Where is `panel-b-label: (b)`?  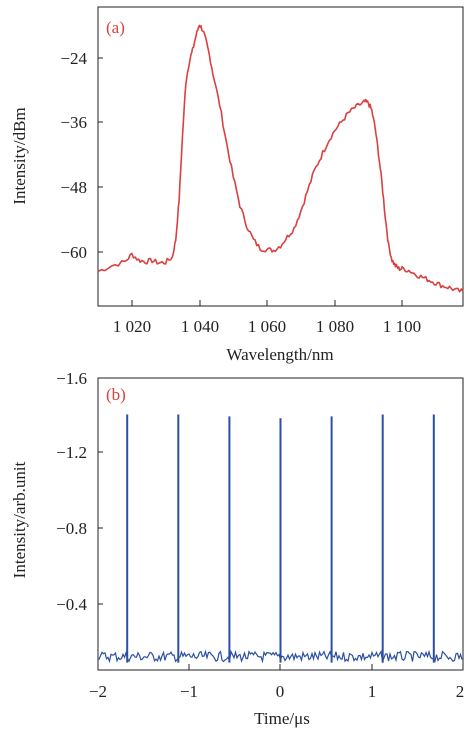
panel-b-label: (b) is located at coordinates (116, 394).